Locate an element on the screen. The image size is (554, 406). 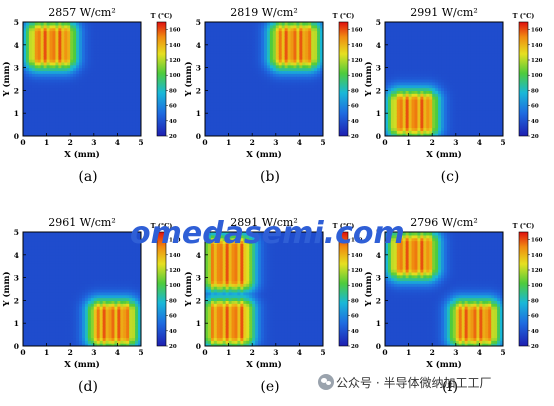
x-tick-label: 3 is located at coordinates (275, 142).